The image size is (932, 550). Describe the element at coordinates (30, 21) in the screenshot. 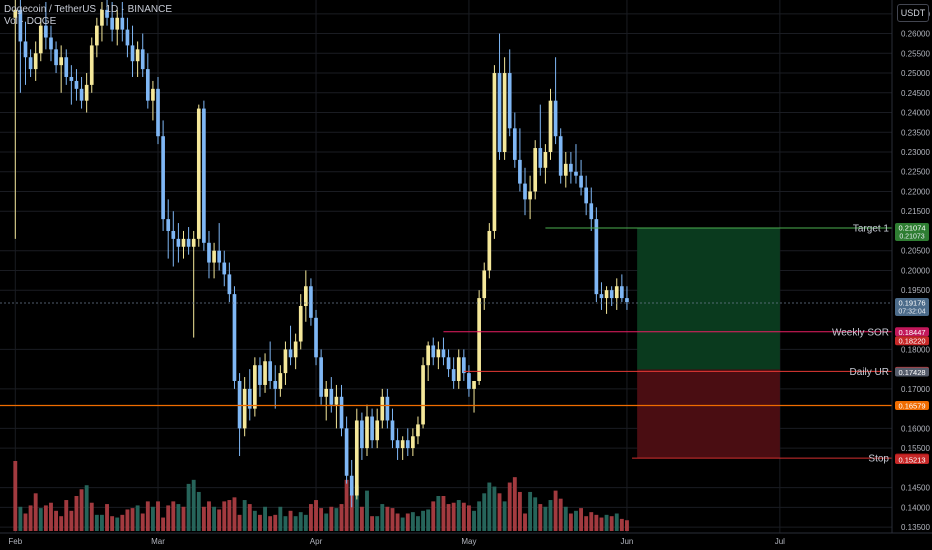

I see `volume-legend: Vol · DOGE` at that location.